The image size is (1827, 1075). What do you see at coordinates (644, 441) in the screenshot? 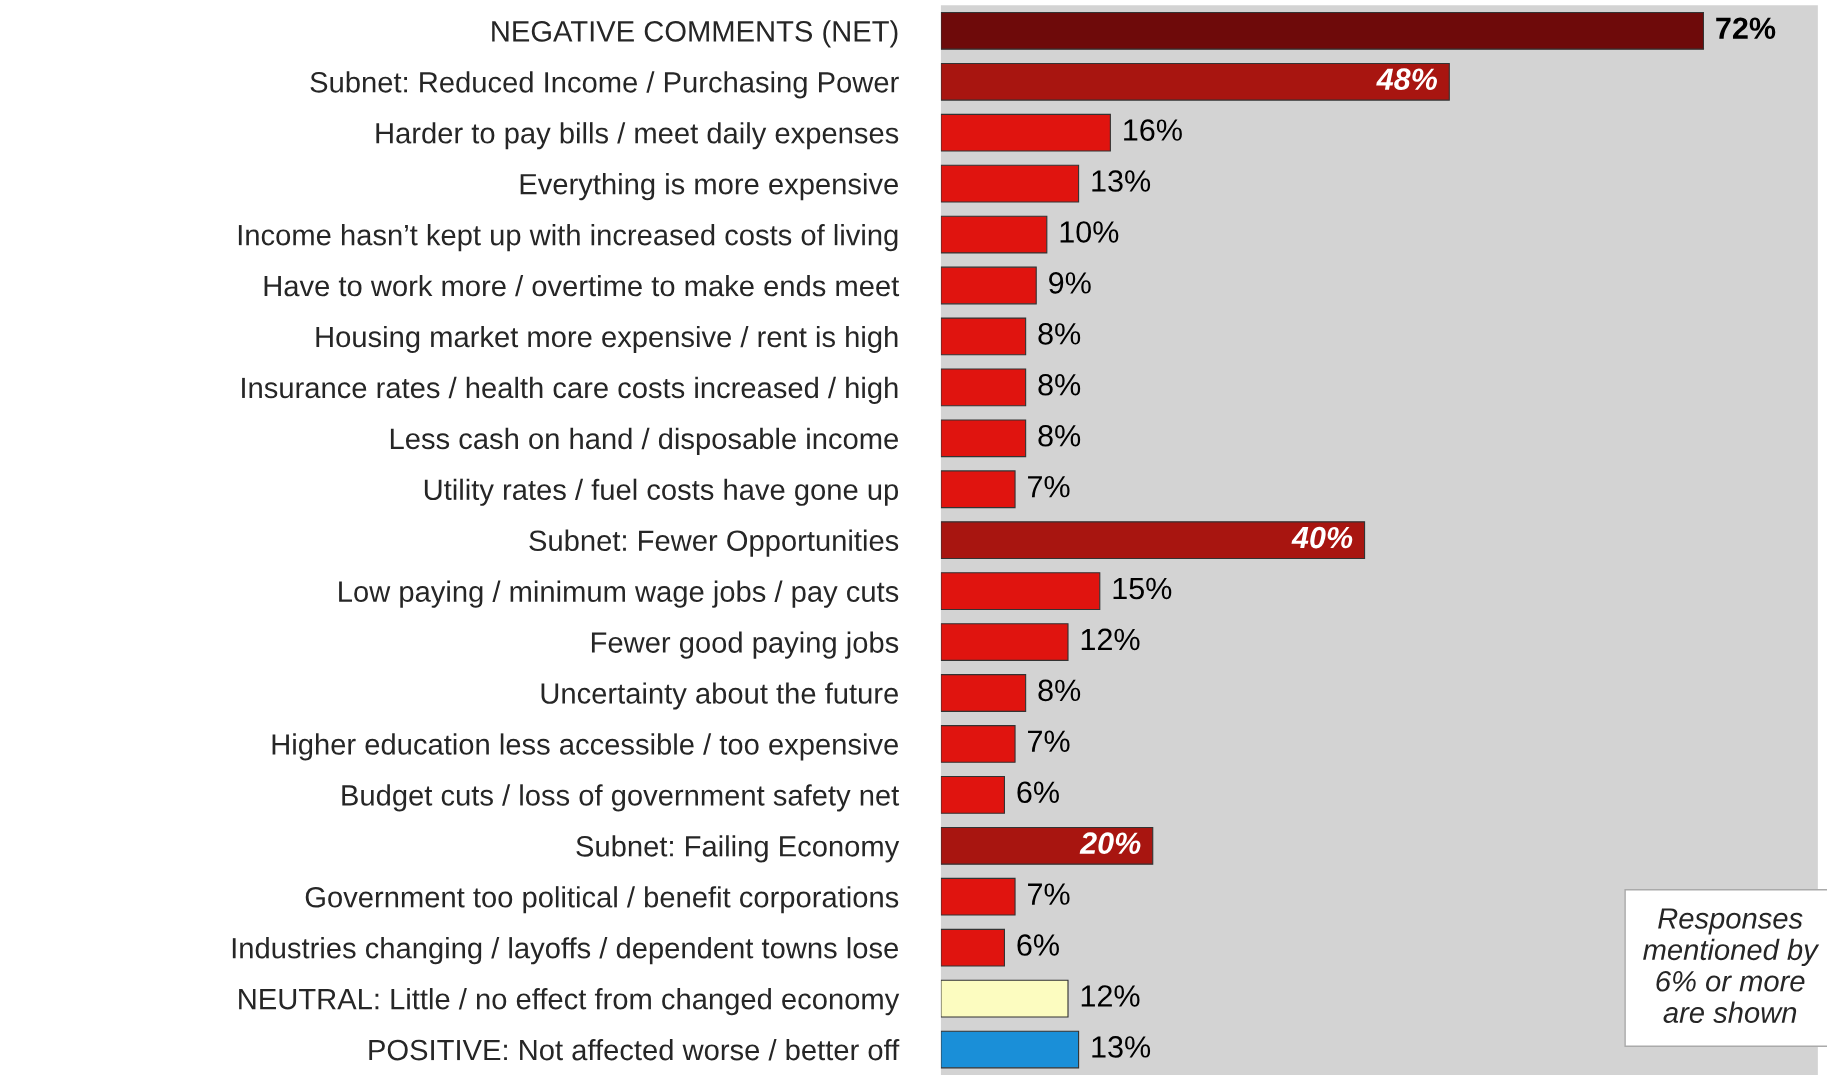
I see `y-tick-label: Less cash on hand / disposable income` at bounding box center [644, 441].